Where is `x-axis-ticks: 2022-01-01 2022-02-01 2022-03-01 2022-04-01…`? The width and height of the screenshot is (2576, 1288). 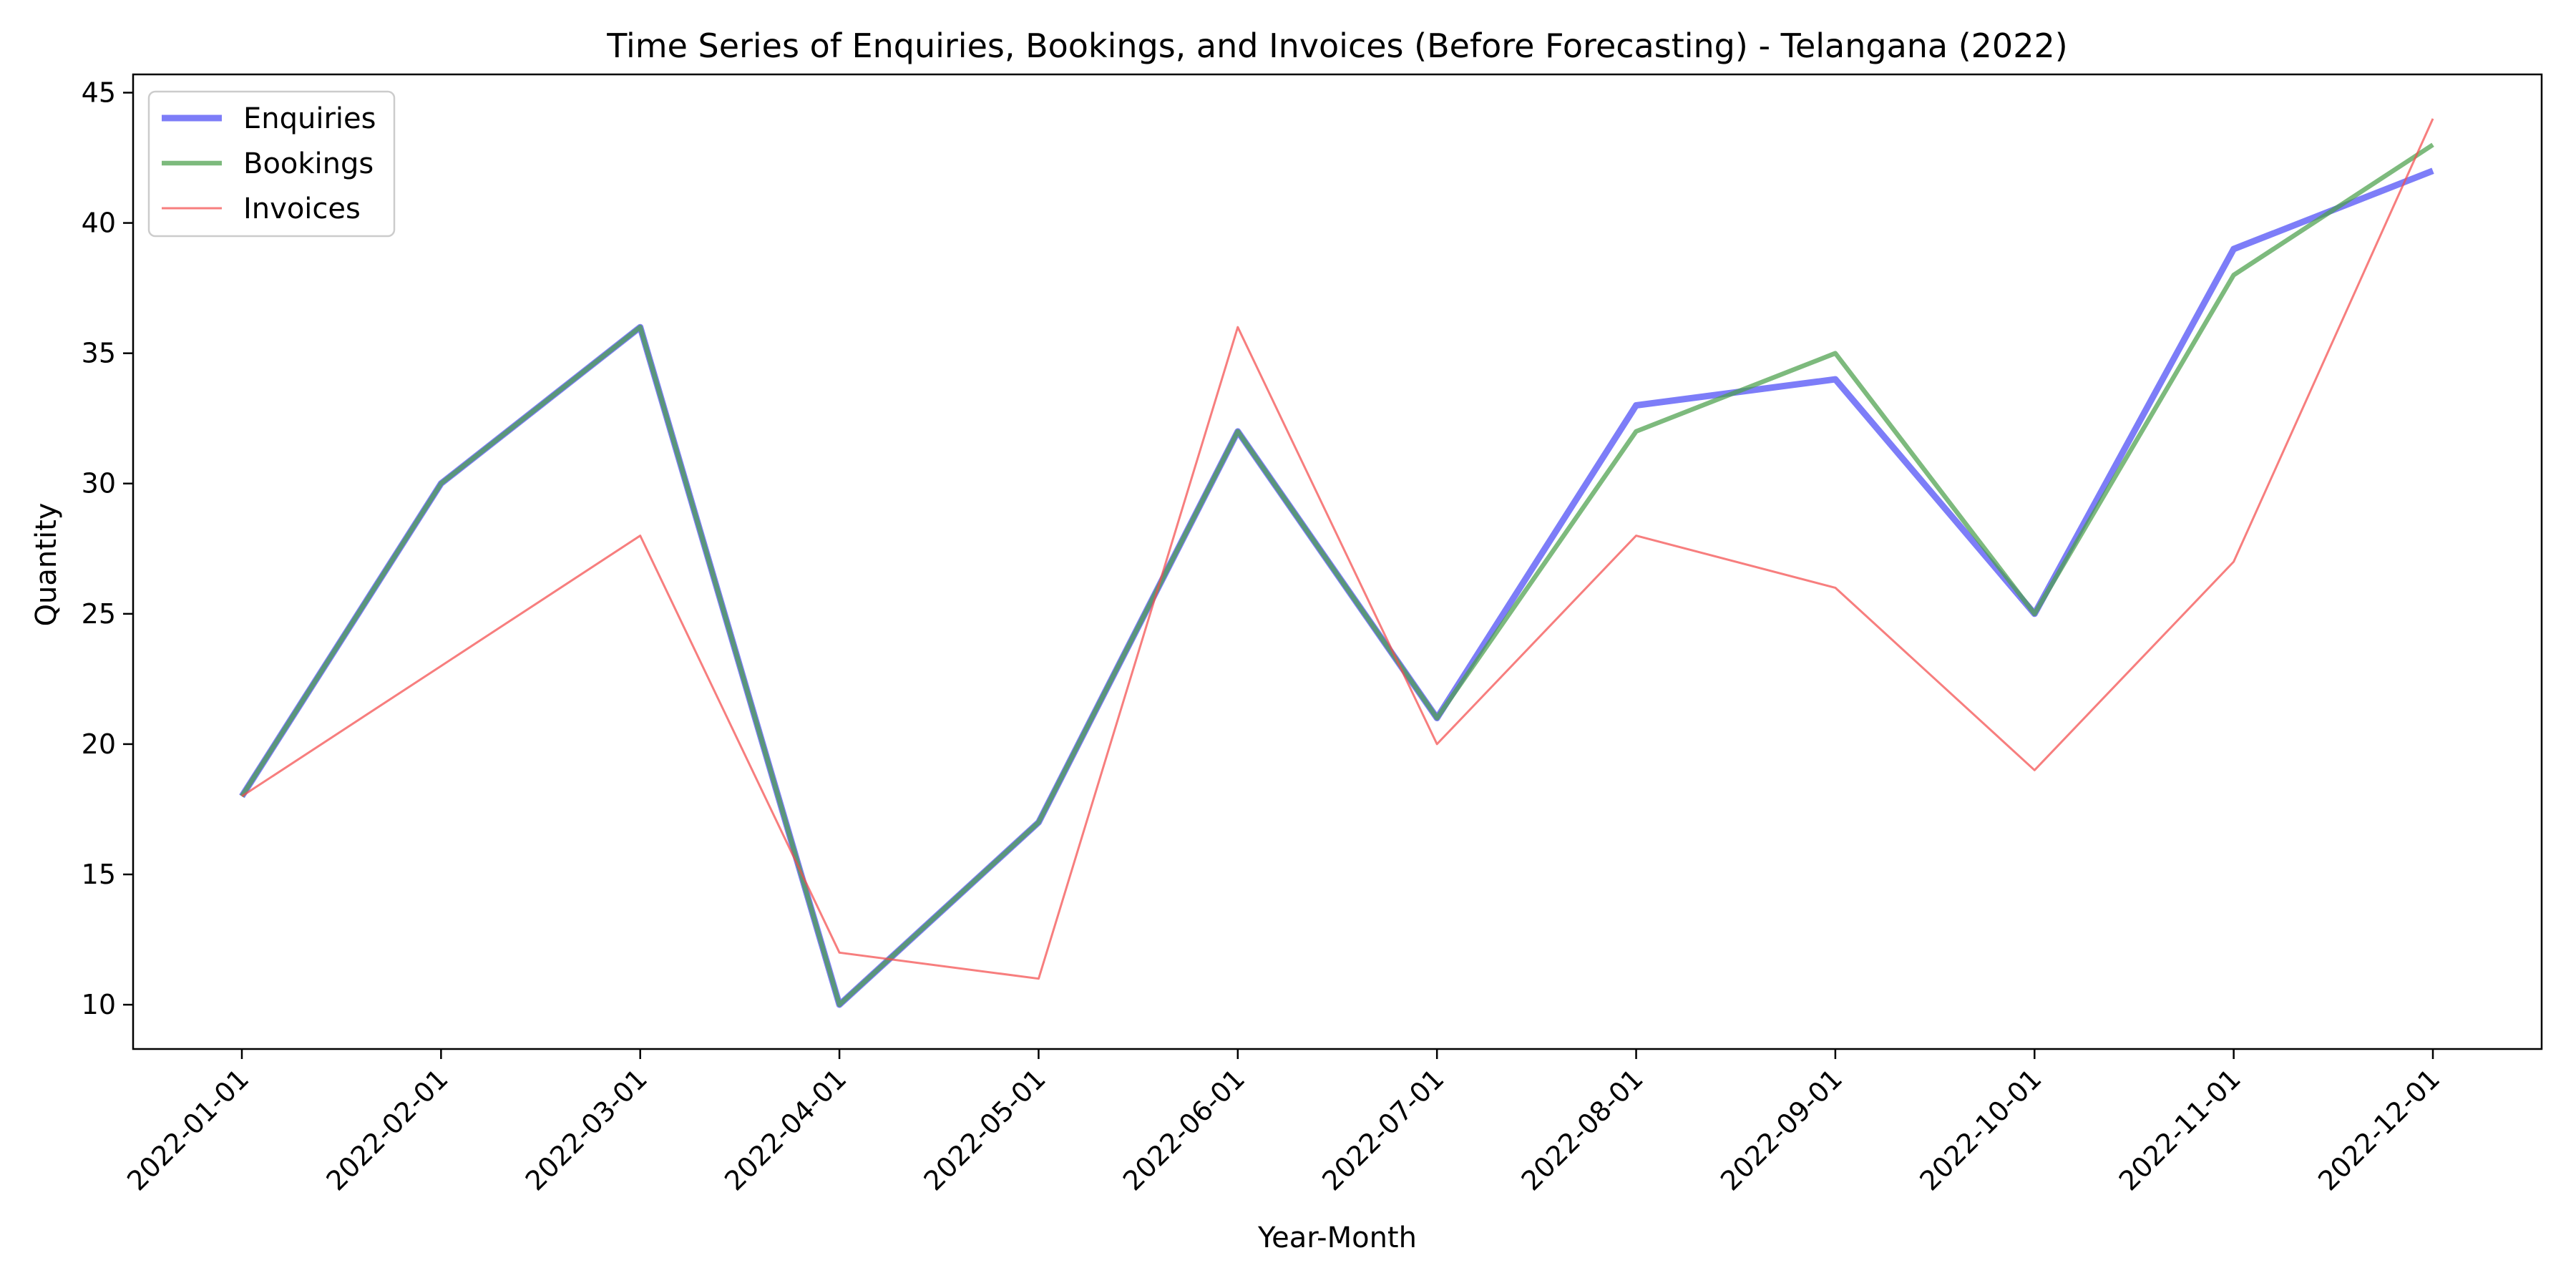 x-axis-ticks: 2022-01-01 2022-02-01 2022-03-01 2022-04-01… is located at coordinates (1283, 1123).